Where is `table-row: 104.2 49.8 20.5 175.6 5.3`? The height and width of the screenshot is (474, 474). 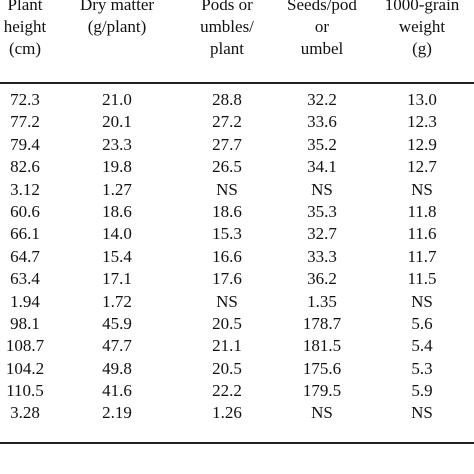
table-row: 104.2 49.8 20.5 175.6 5.3 is located at coordinates (237, 369).